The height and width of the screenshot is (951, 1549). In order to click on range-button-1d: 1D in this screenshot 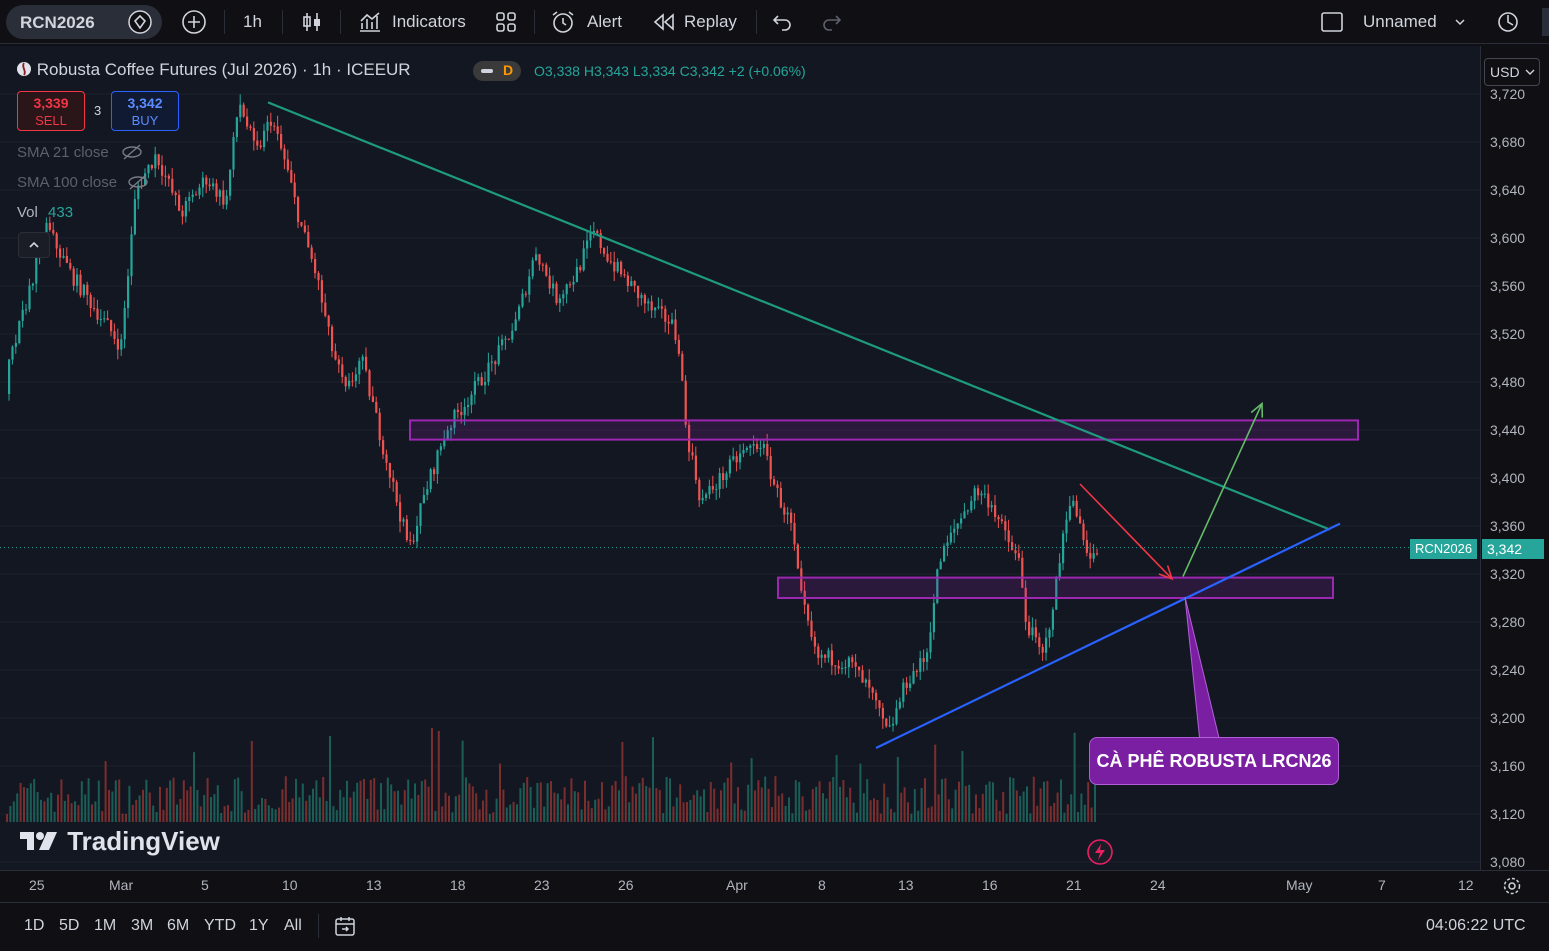, I will do `click(34, 925)`.